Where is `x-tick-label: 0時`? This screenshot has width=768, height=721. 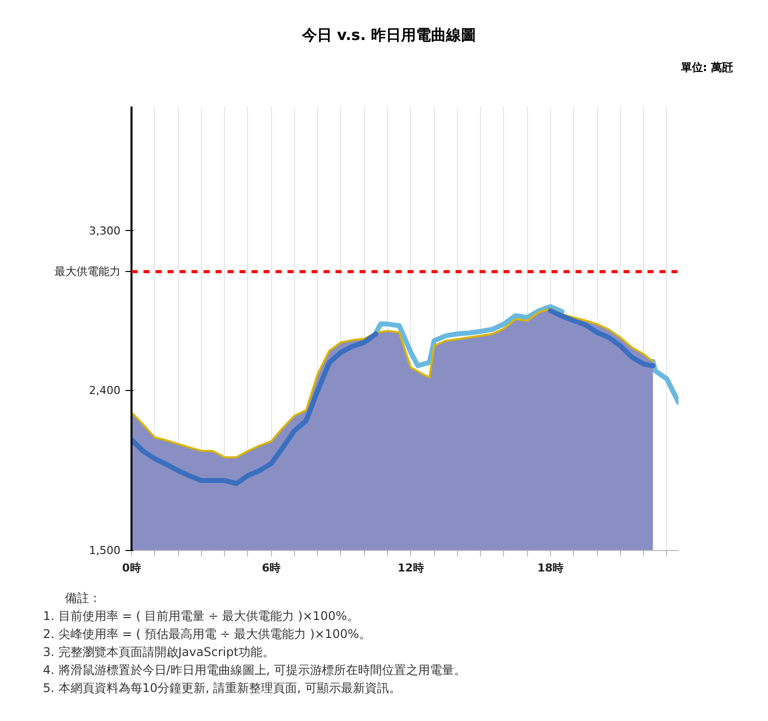 x-tick-label: 0時 is located at coordinates (131, 568).